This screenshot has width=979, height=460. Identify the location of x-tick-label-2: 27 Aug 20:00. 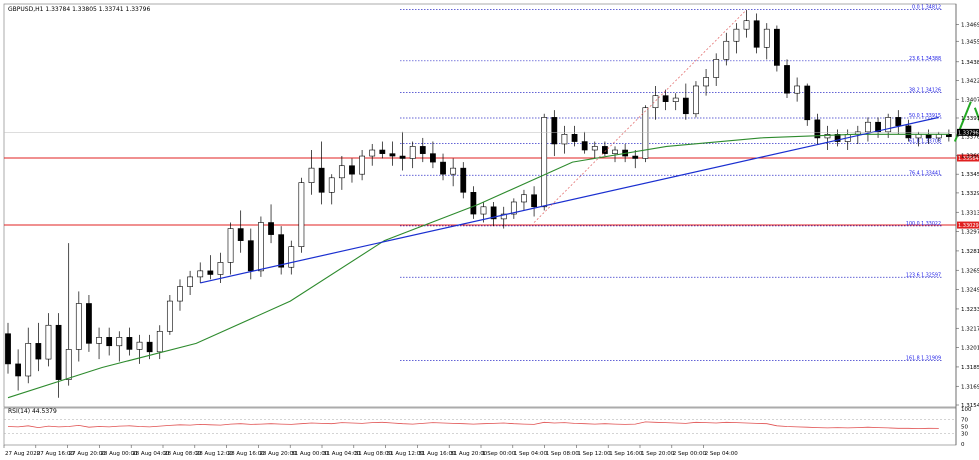
(88, 454).